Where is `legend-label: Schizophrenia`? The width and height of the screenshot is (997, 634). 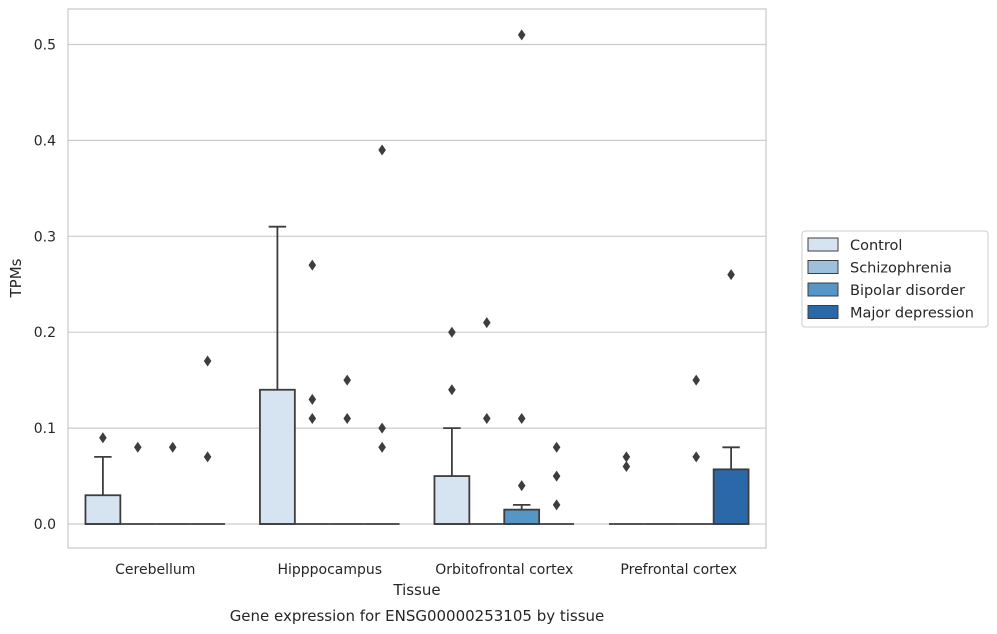 legend-label: Schizophrenia is located at coordinates (901, 269).